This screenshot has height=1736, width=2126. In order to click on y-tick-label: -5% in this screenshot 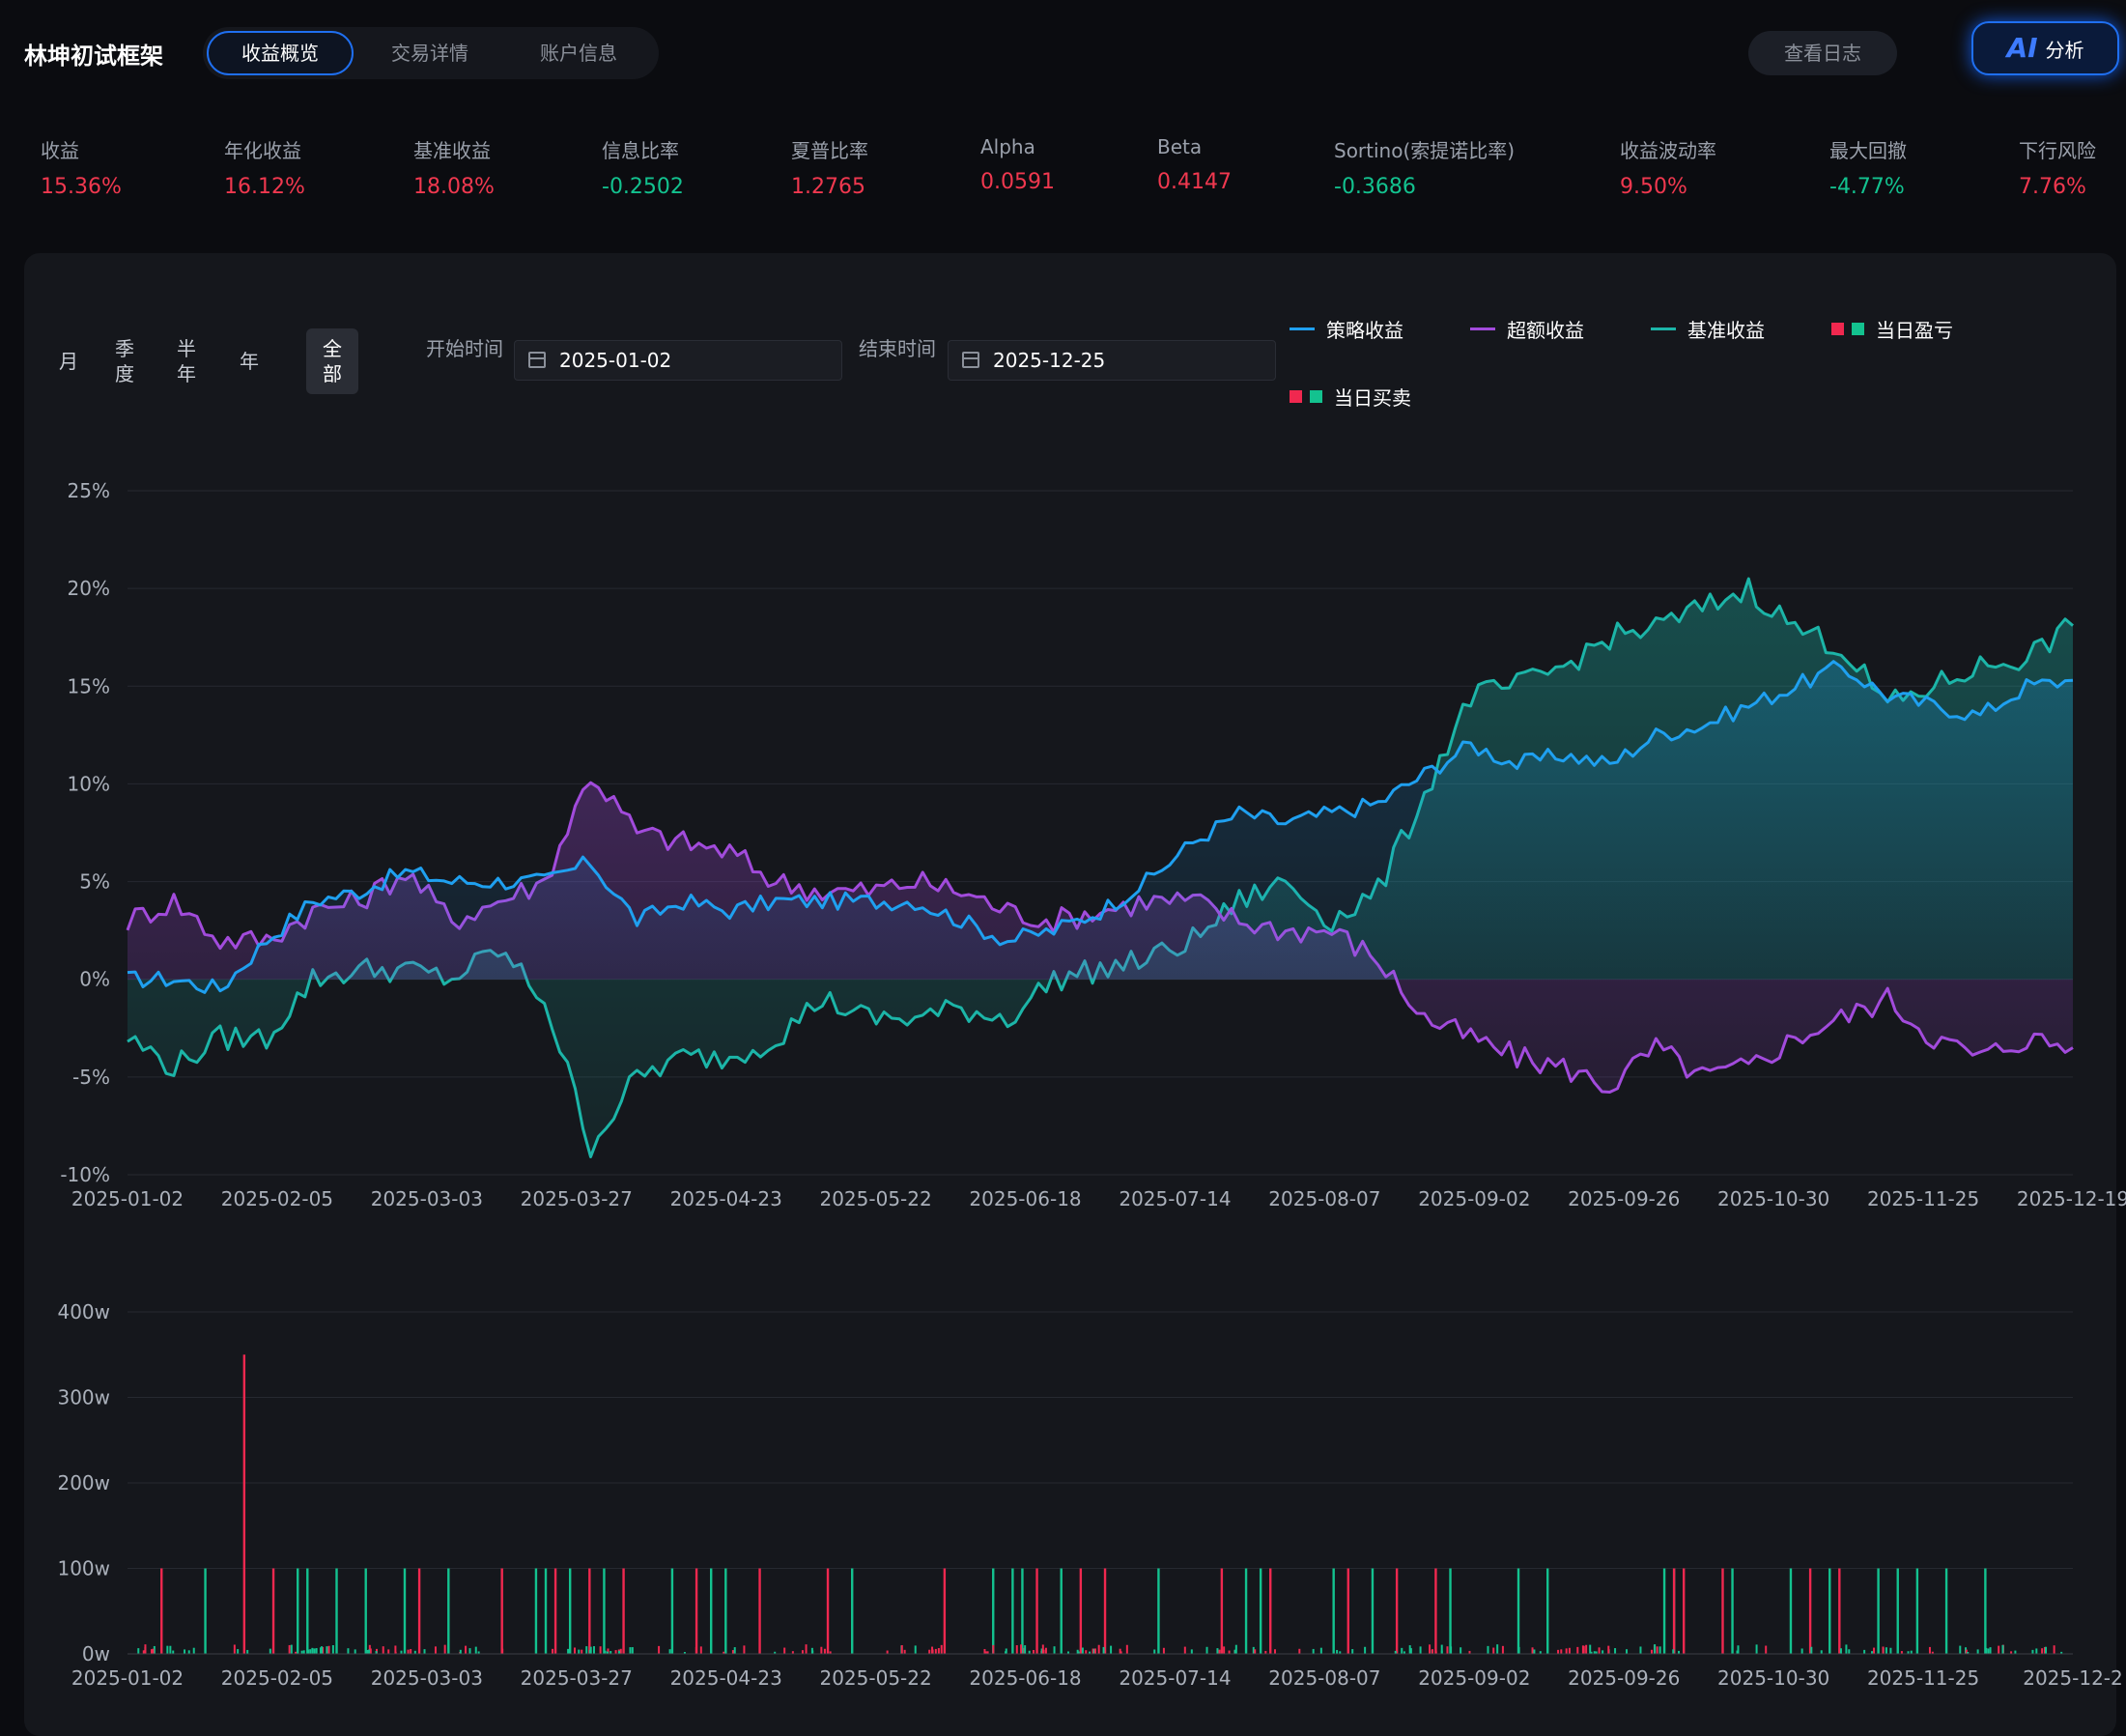, I will do `click(91, 1077)`.